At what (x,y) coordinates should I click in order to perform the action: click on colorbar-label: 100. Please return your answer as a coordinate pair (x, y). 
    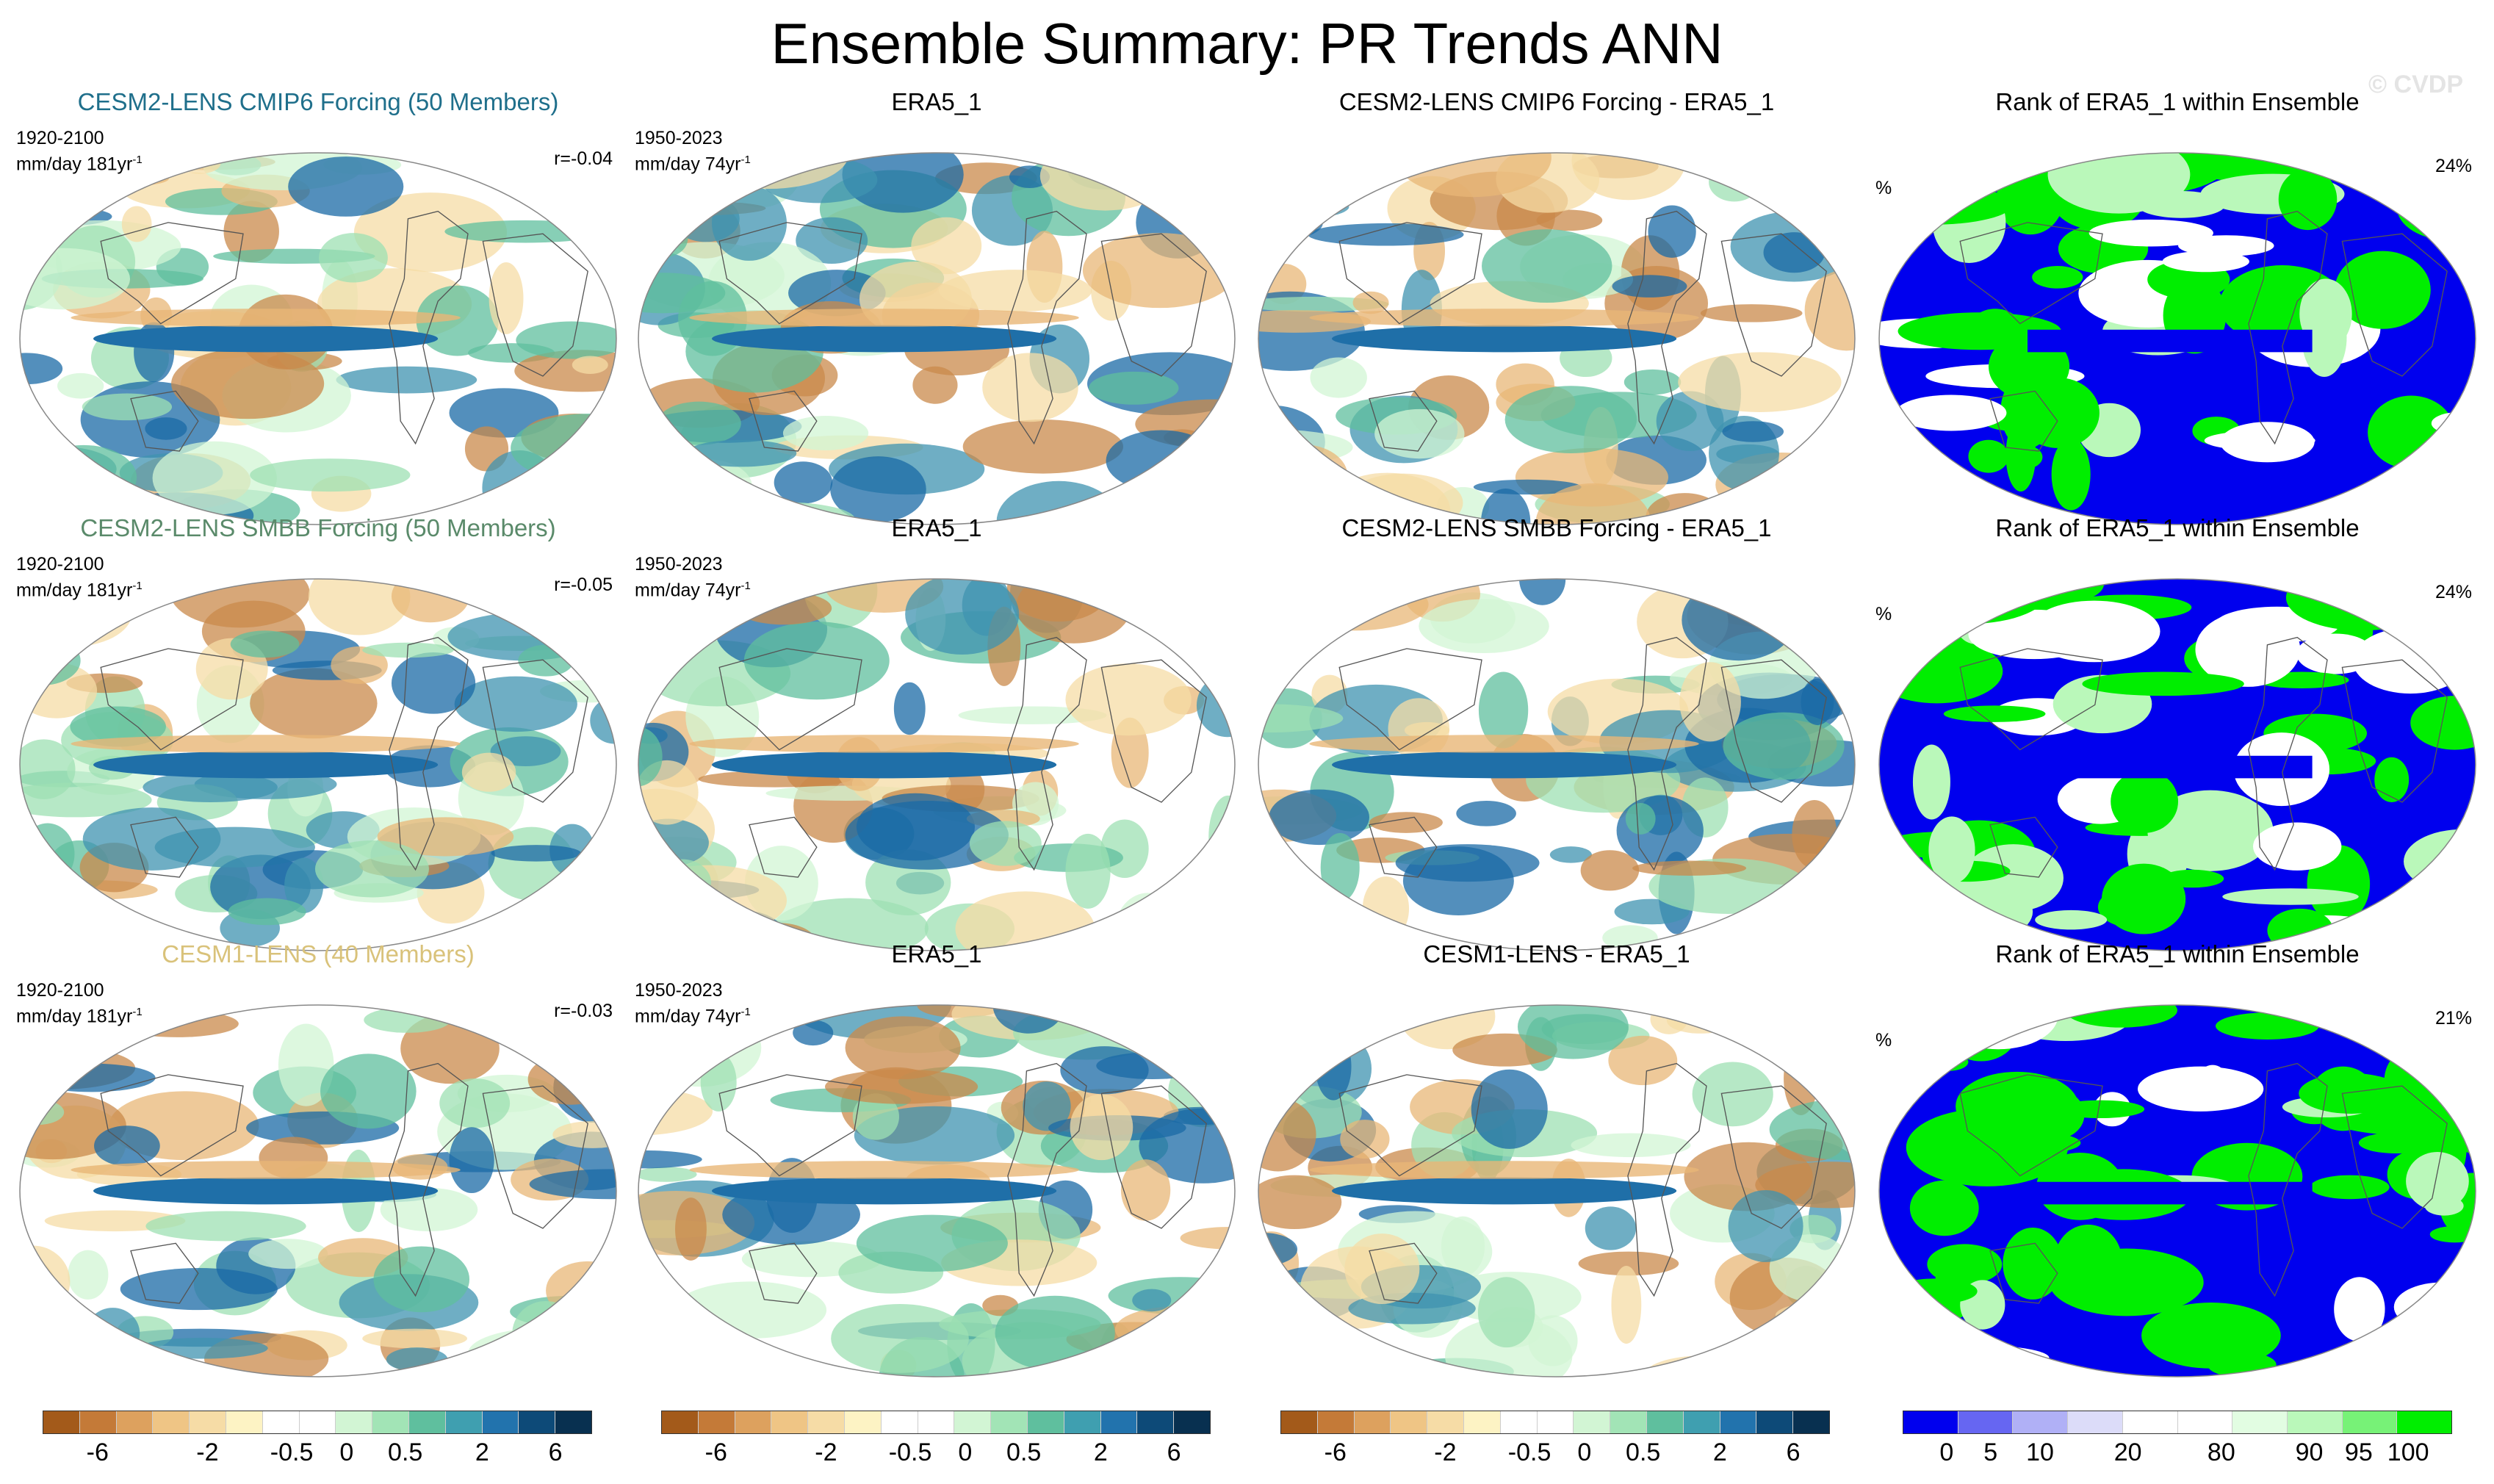
    Looking at the image, I should click on (2408, 1452).